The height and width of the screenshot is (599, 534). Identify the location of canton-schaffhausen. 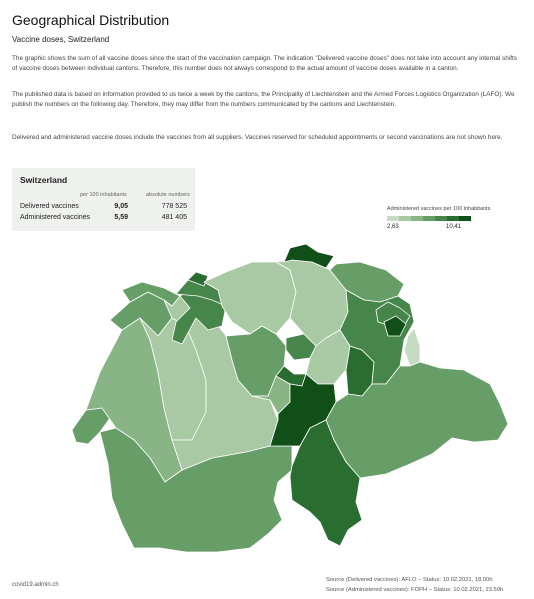
(309, 256).